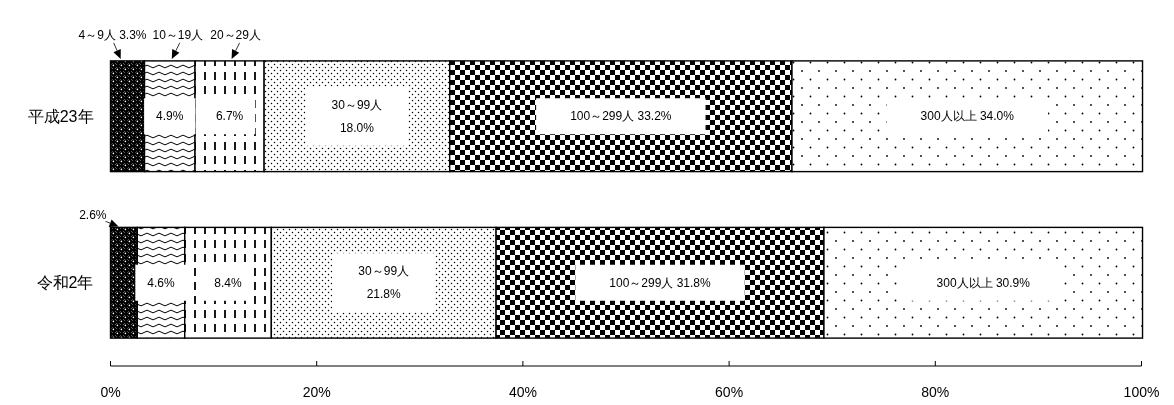 The height and width of the screenshot is (405, 1174). I want to click on data-label: 6.7%, so click(229, 116).